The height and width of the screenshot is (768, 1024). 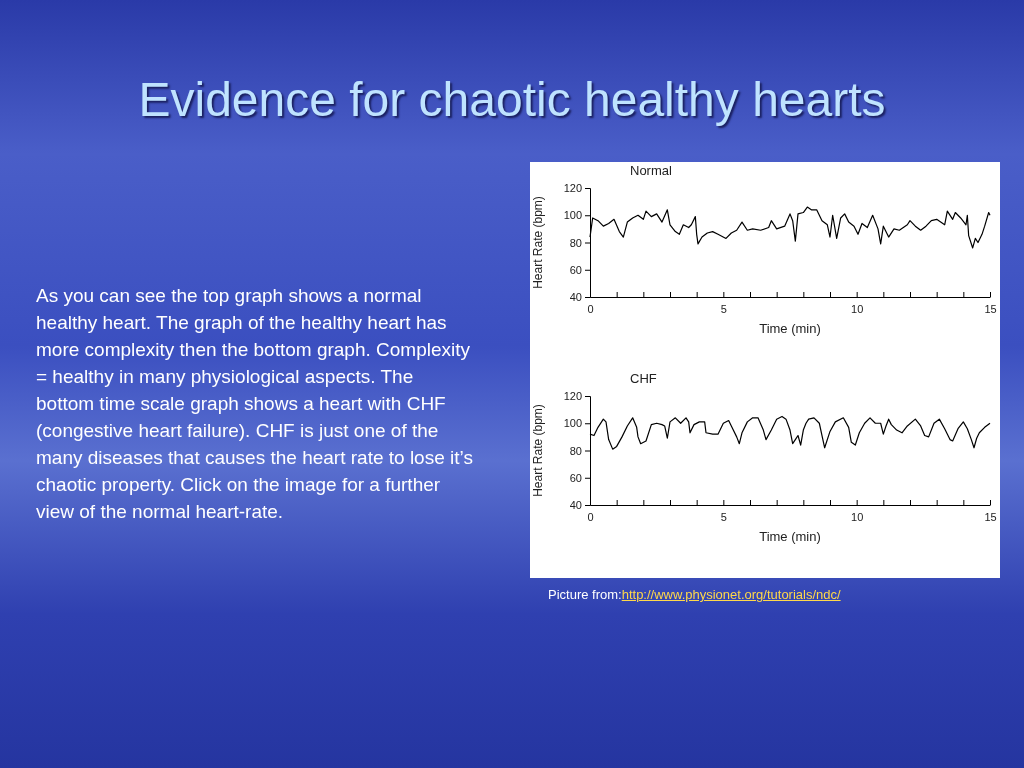 What do you see at coordinates (254, 403) in the screenshot?
I see `text: As you can see the top graph shows a normal healthy heart. The graph of the healthy heart has more complexity then the bottom graph. Complexity = healthy in many physiological aspects. The bottom time scale graph shows a heart with CHF (congestive heart failure). CHF is just one of the many diseases that causes the heart rate to lose it’s chaotic property. Click on the image for a further view of the normal heart-rate.` at bounding box center [254, 403].